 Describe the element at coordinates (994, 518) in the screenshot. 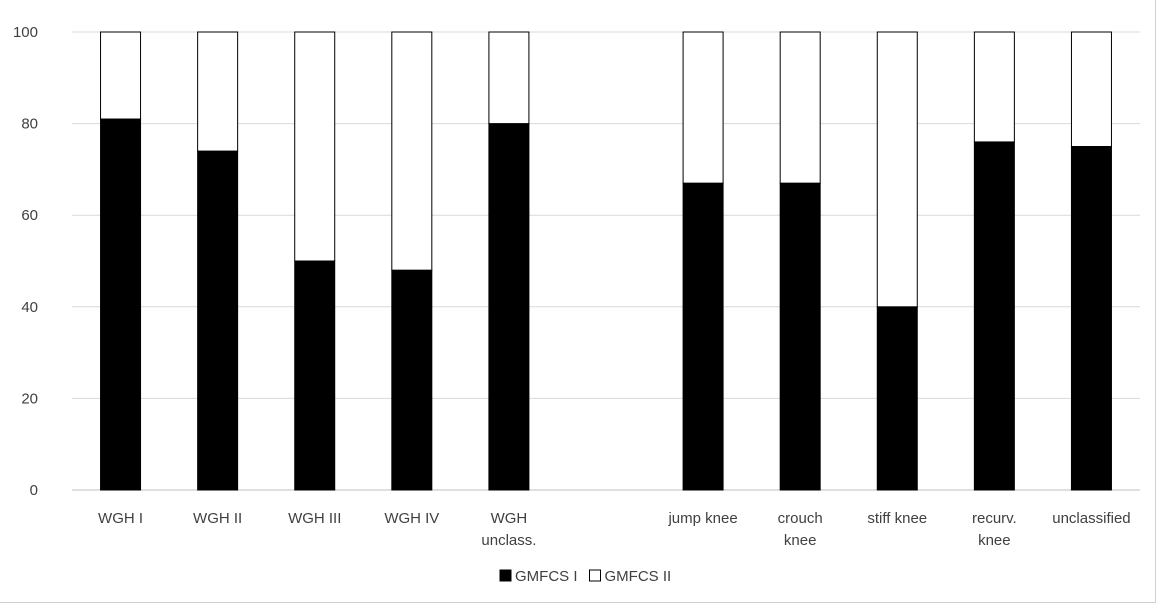

I see `x-tick-label: recurv.` at that location.